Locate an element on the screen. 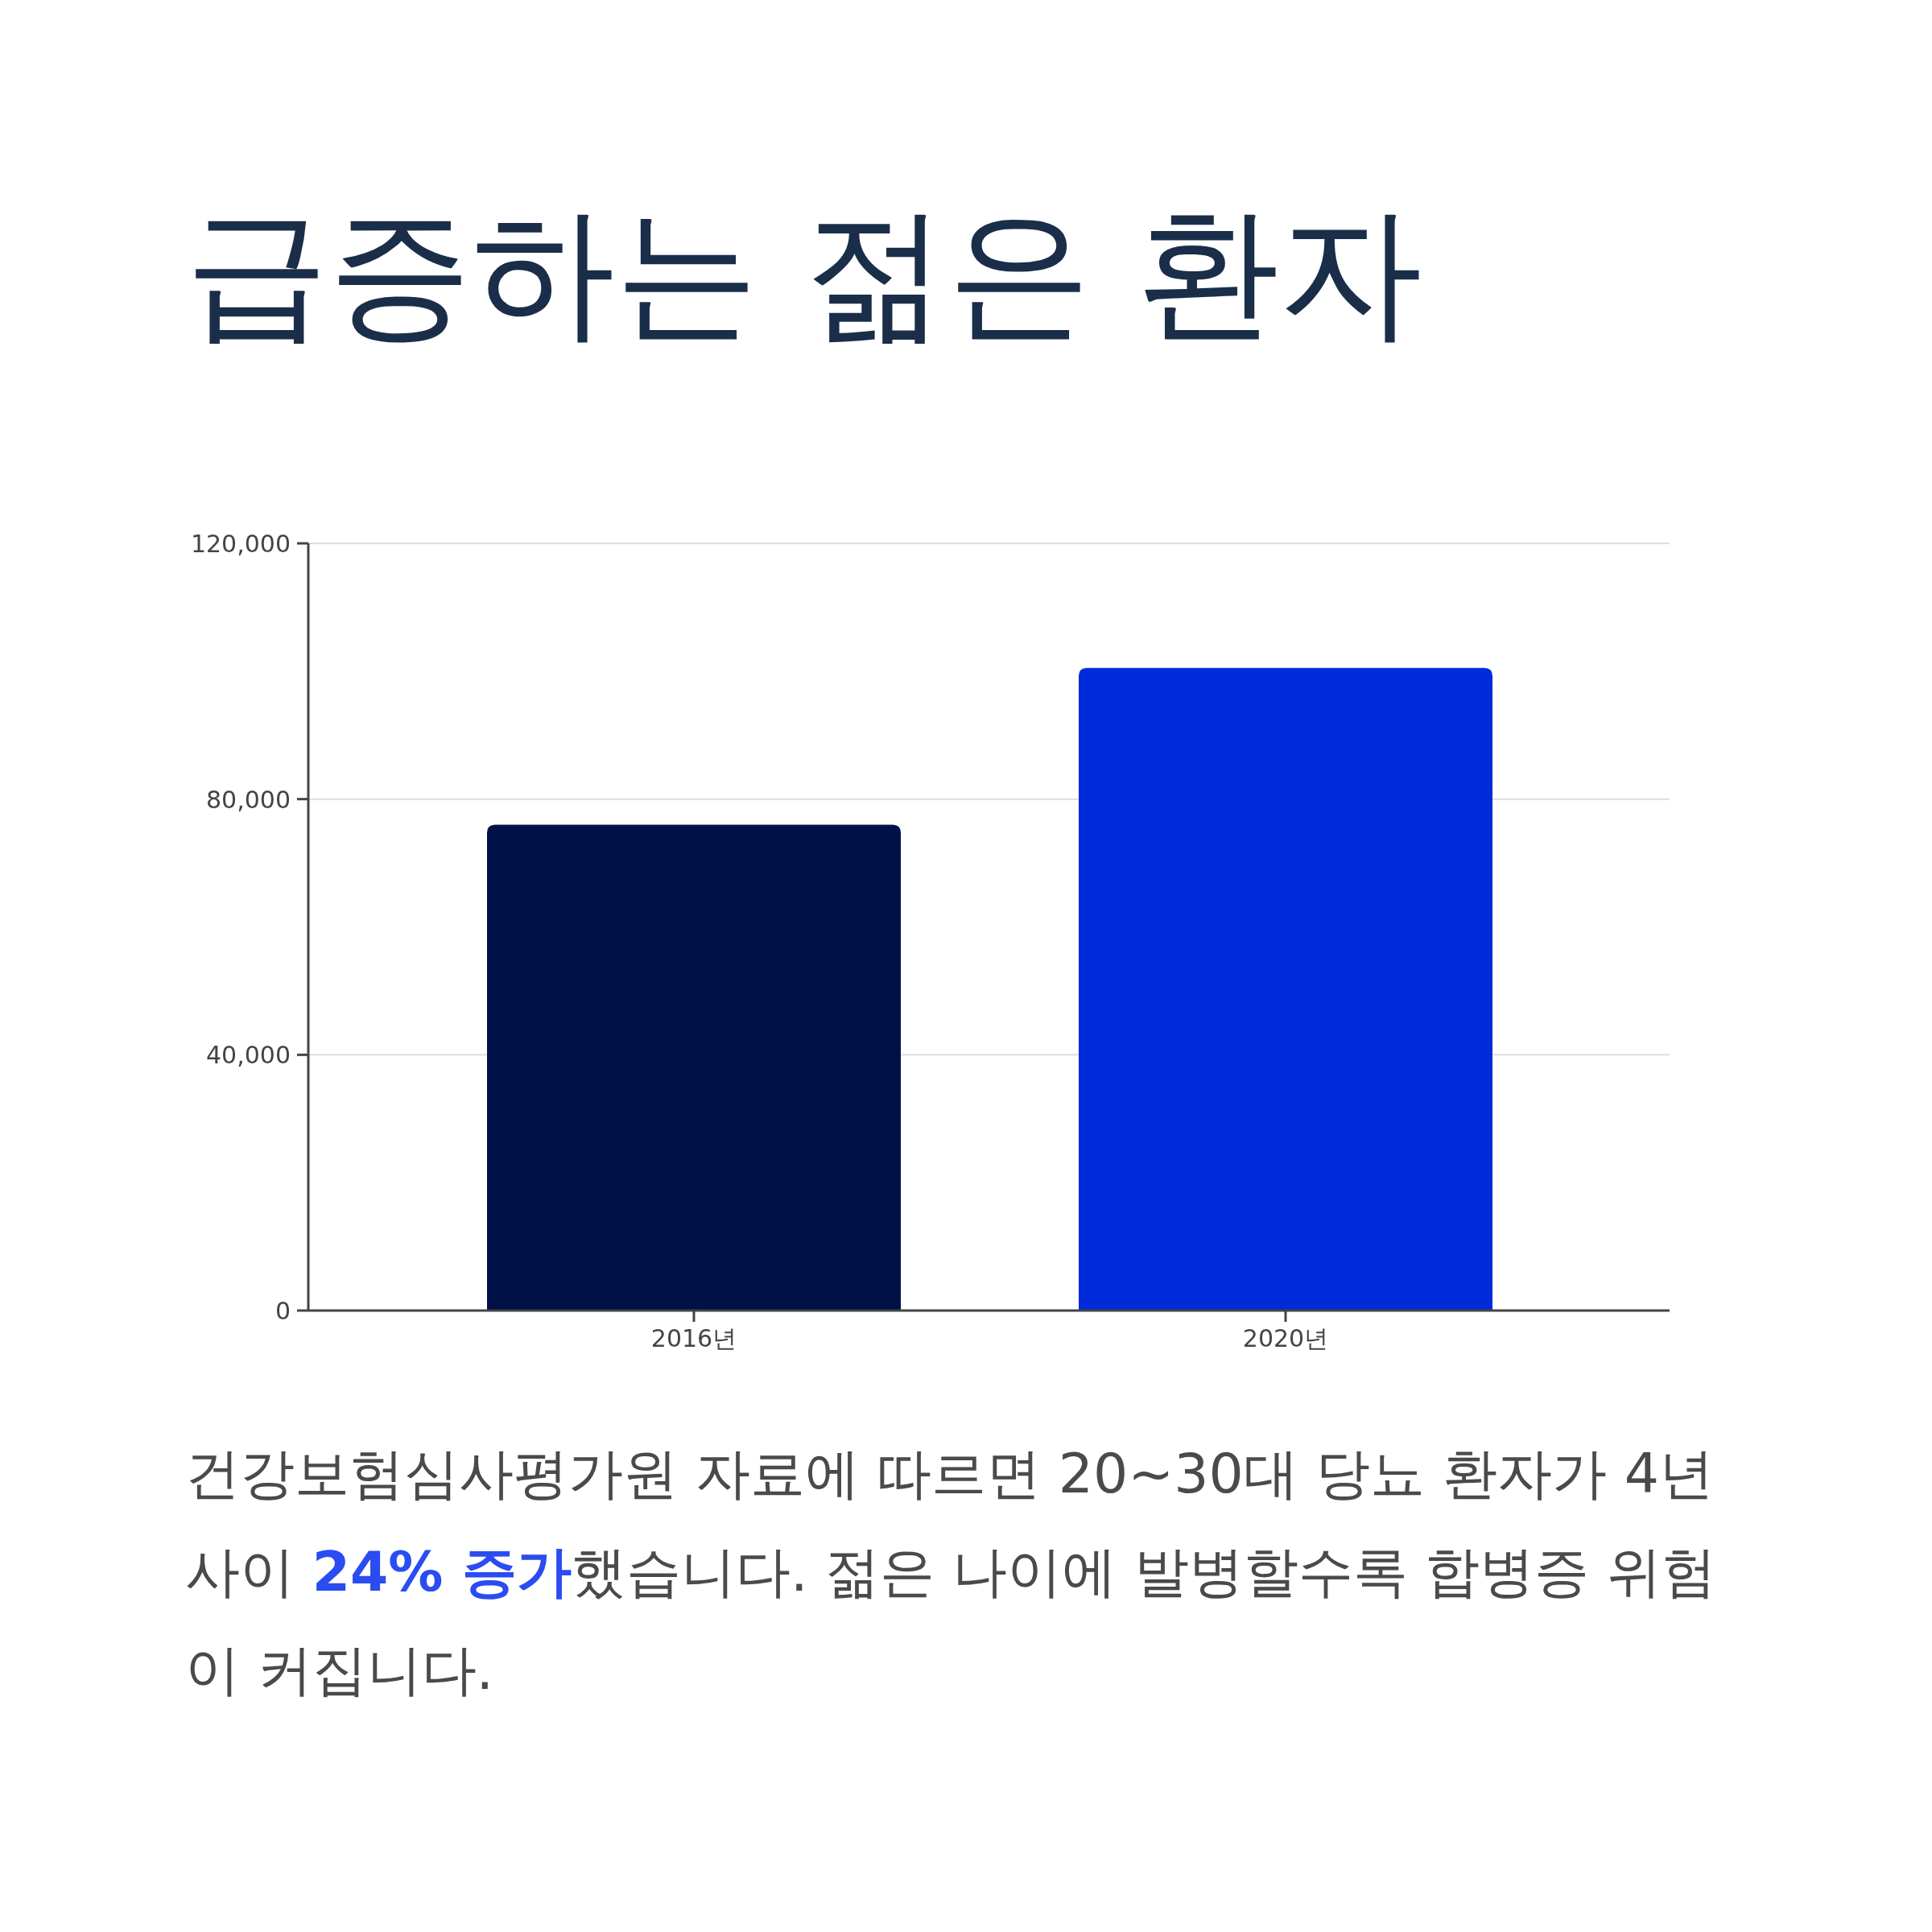  chart-title: 급증하는 젊은 환자 is located at coordinates (804, 272).